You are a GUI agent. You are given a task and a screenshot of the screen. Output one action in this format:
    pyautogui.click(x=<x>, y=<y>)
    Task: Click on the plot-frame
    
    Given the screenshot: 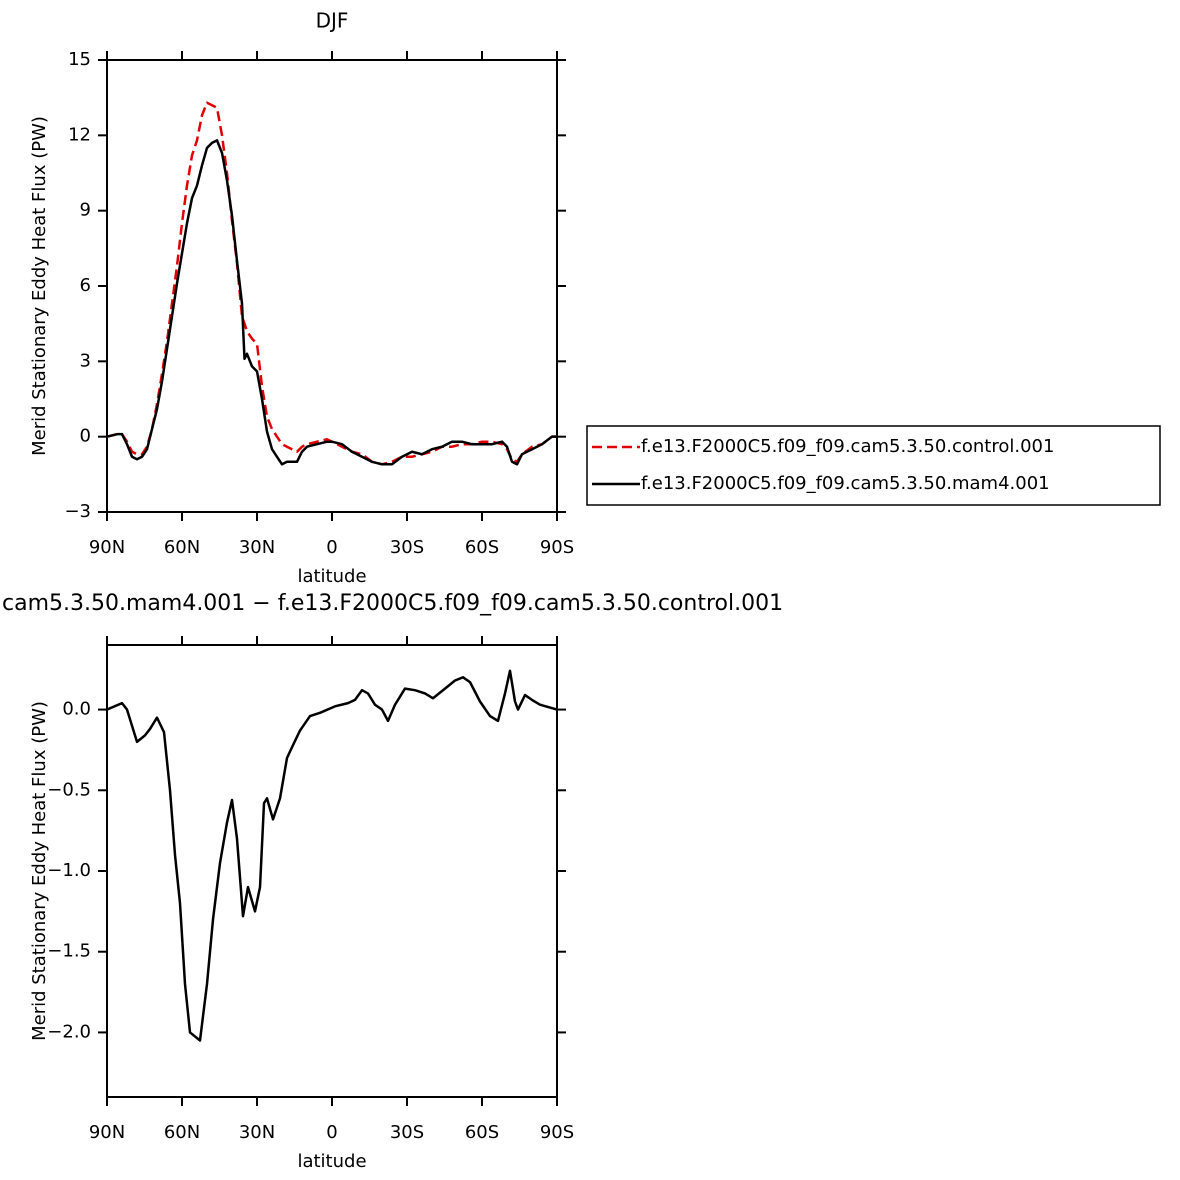 What is the action you would take?
    pyautogui.click(x=332, y=871)
    